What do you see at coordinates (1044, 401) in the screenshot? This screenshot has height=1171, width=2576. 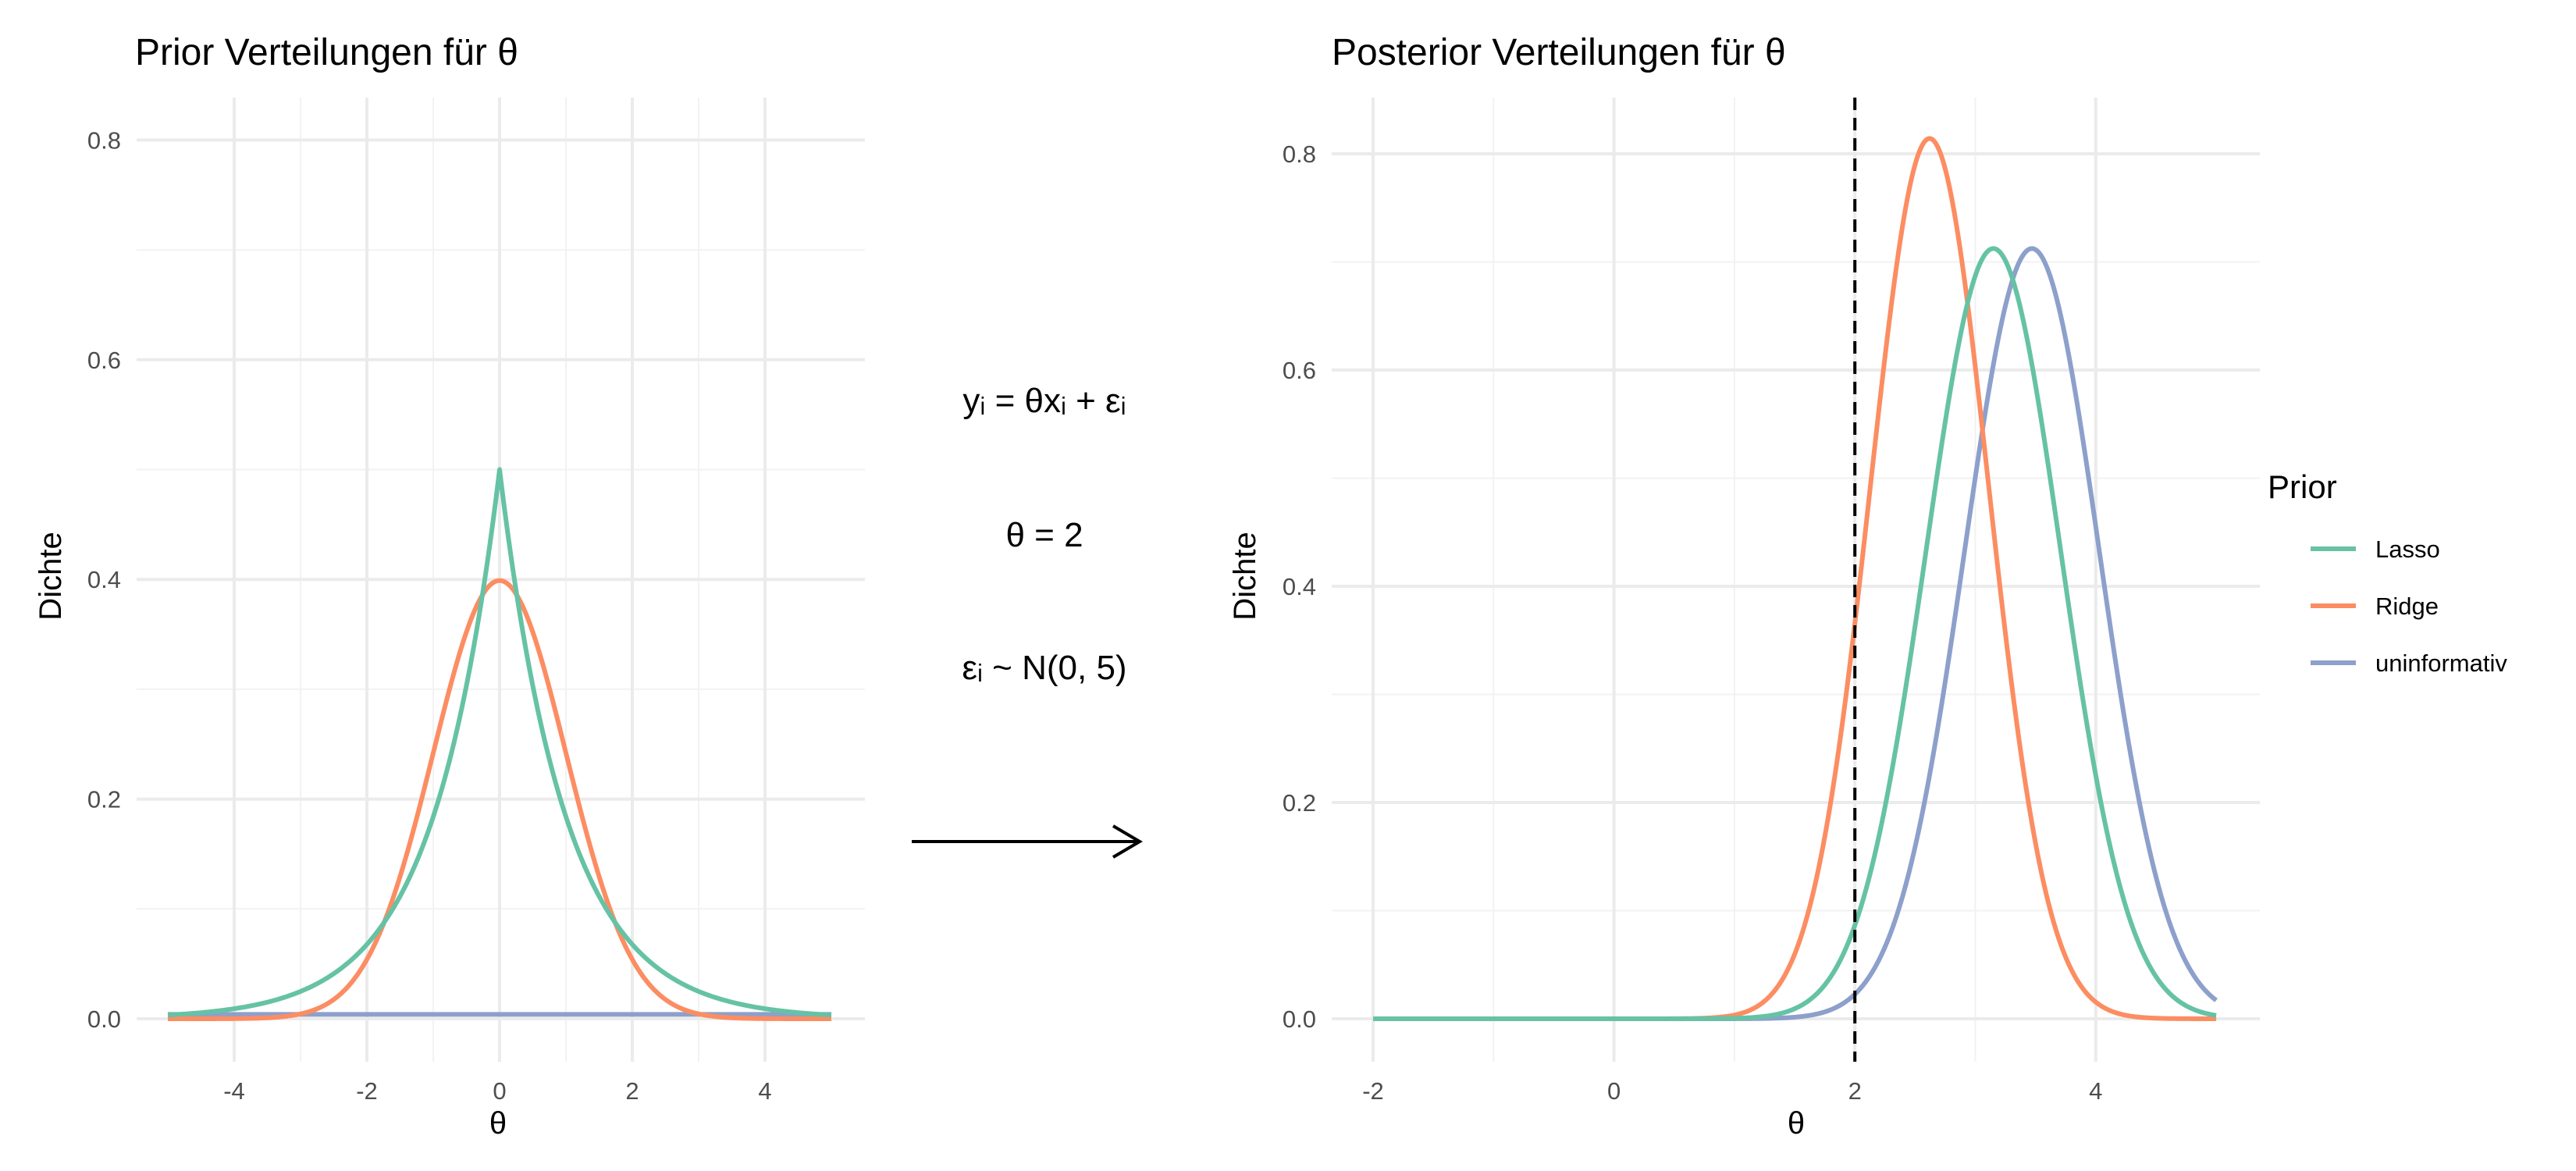 I see `formula-model: yᵢ = θxᵢ + εᵢ` at bounding box center [1044, 401].